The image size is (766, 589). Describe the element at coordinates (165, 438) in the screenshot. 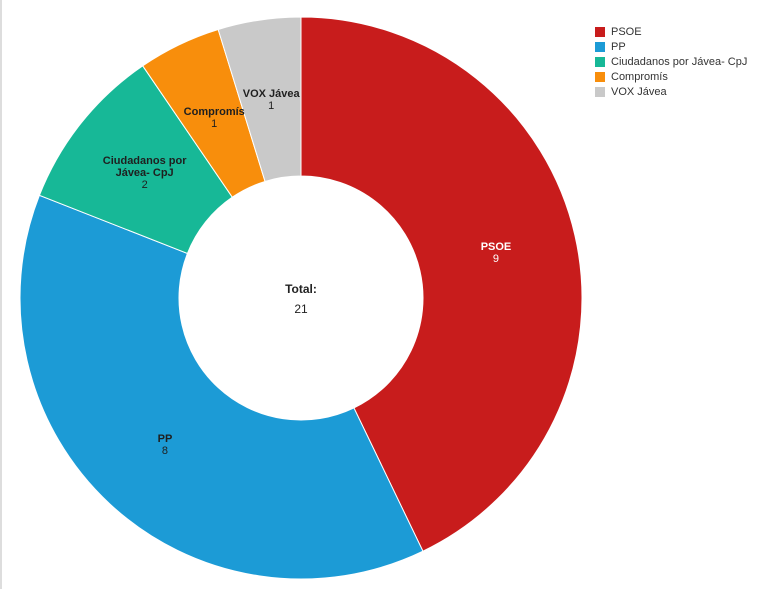

I see `slice-name: PP` at that location.